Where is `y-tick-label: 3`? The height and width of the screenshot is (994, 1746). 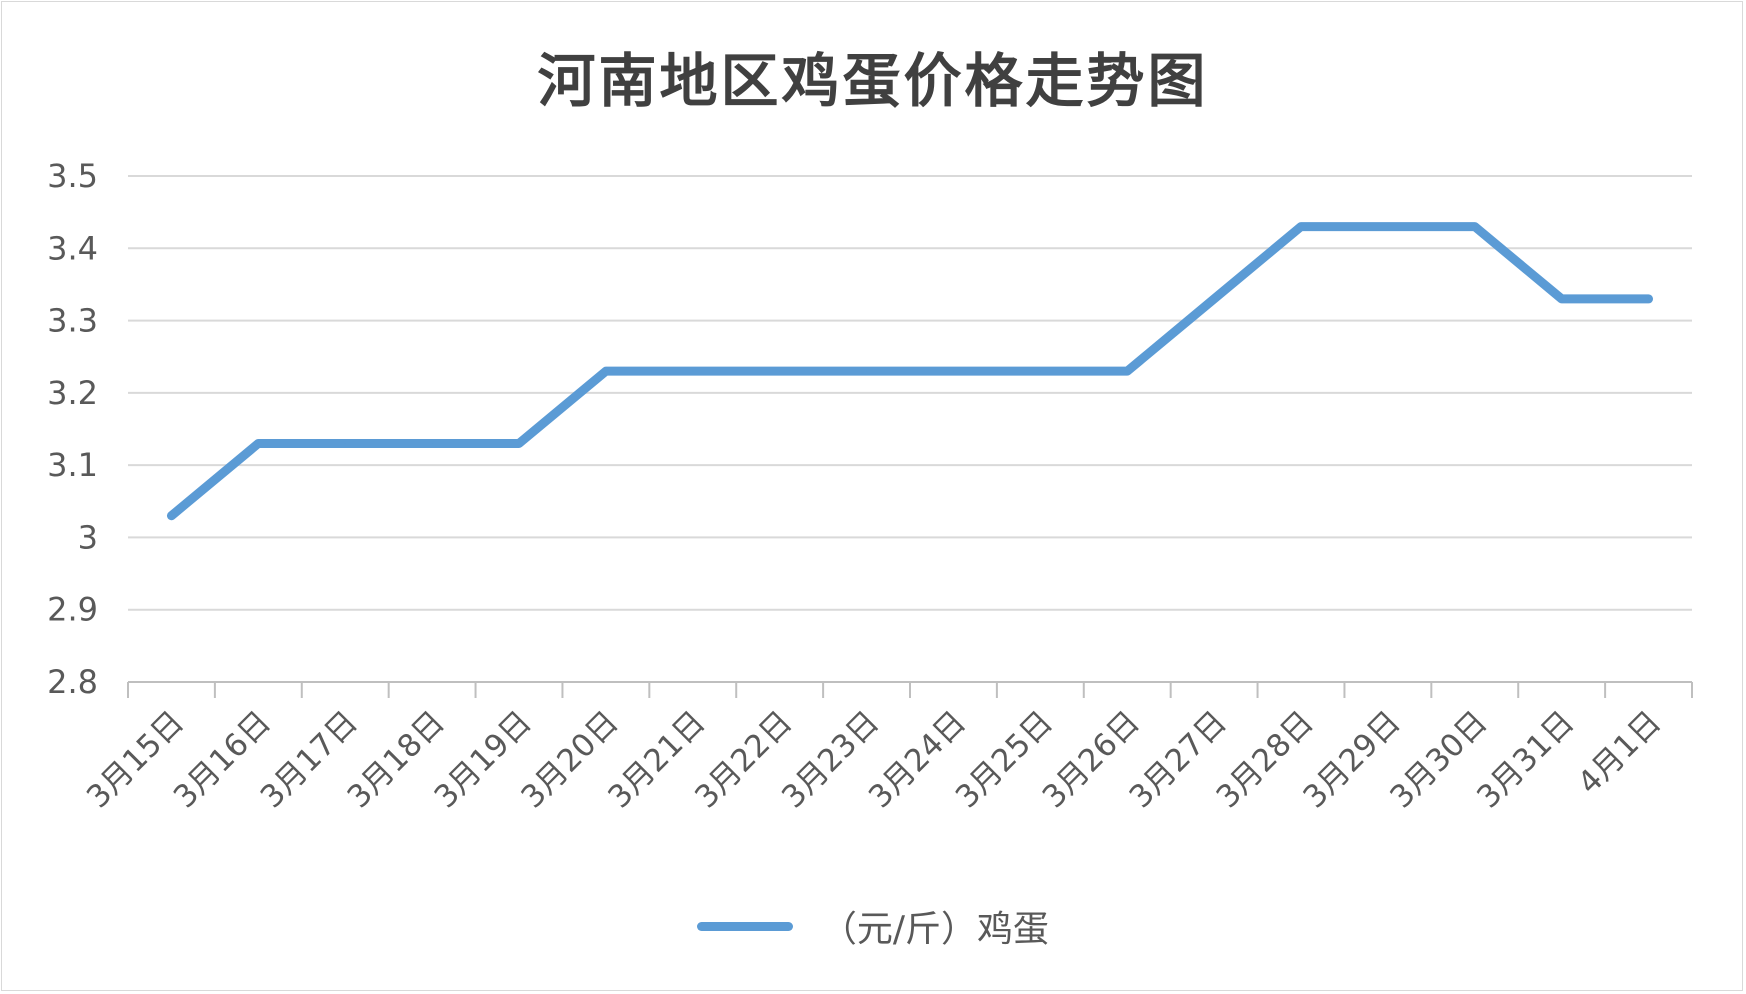 y-tick-label: 3 is located at coordinates (88, 537).